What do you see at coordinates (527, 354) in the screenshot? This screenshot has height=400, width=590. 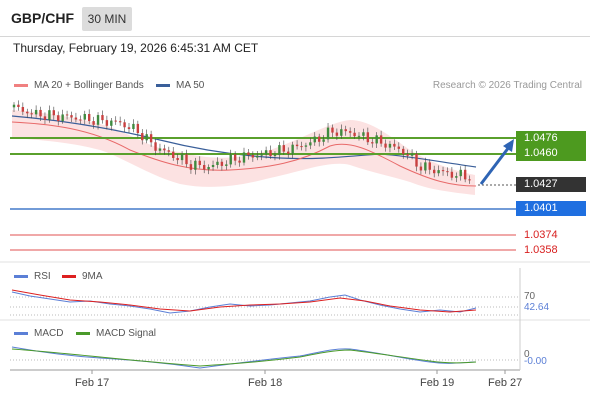 I see `macd-level-label: 0` at bounding box center [527, 354].